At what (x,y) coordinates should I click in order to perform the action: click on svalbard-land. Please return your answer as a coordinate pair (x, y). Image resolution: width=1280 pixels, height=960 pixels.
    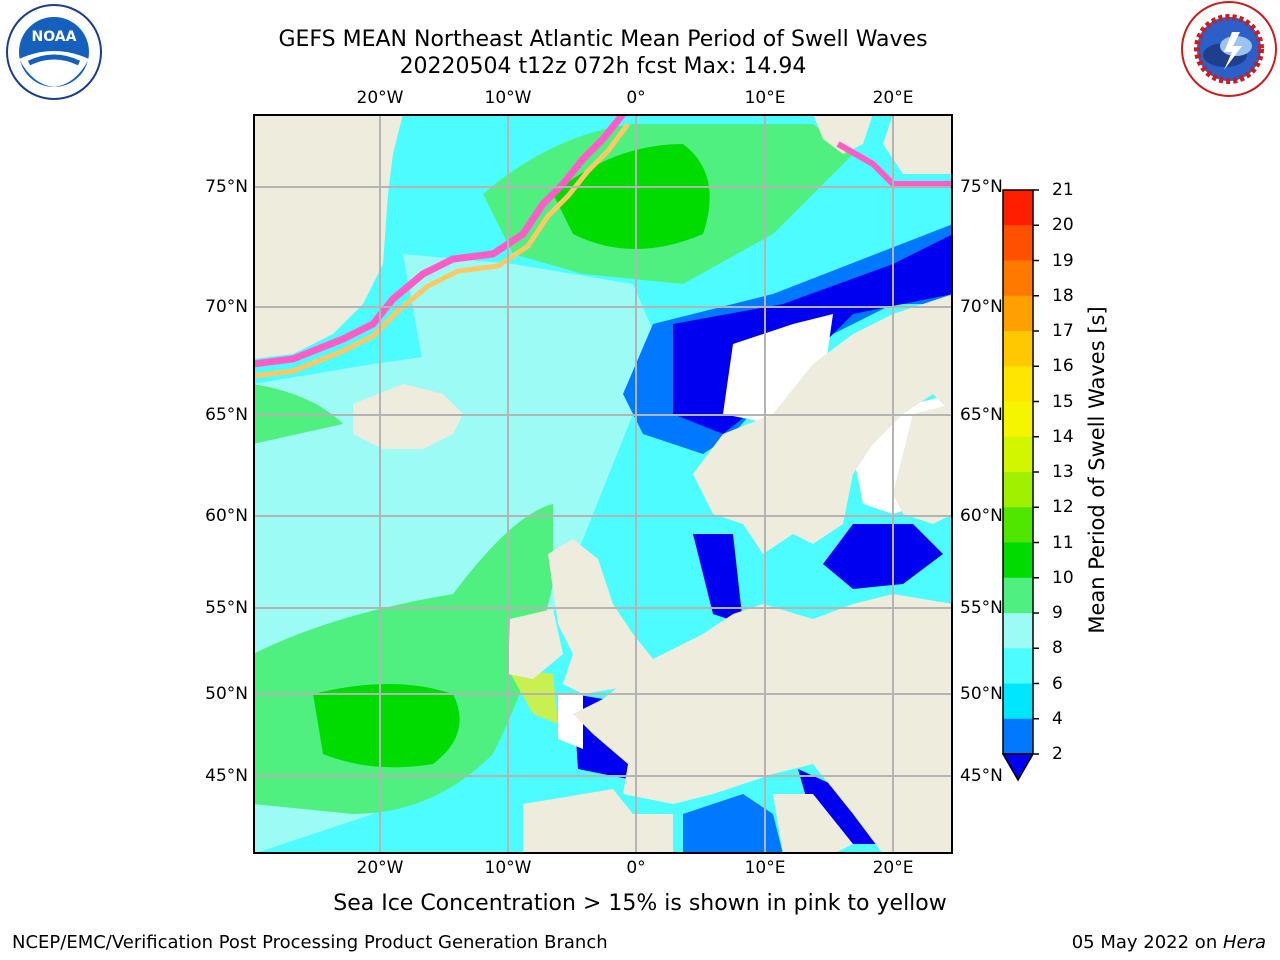
    Looking at the image, I should click on (843, 134).